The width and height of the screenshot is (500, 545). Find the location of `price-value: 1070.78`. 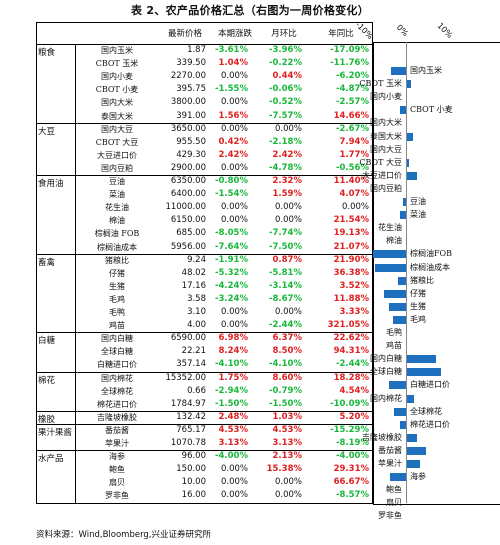

price-value: 1070.78 is located at coordinates (188, 443).